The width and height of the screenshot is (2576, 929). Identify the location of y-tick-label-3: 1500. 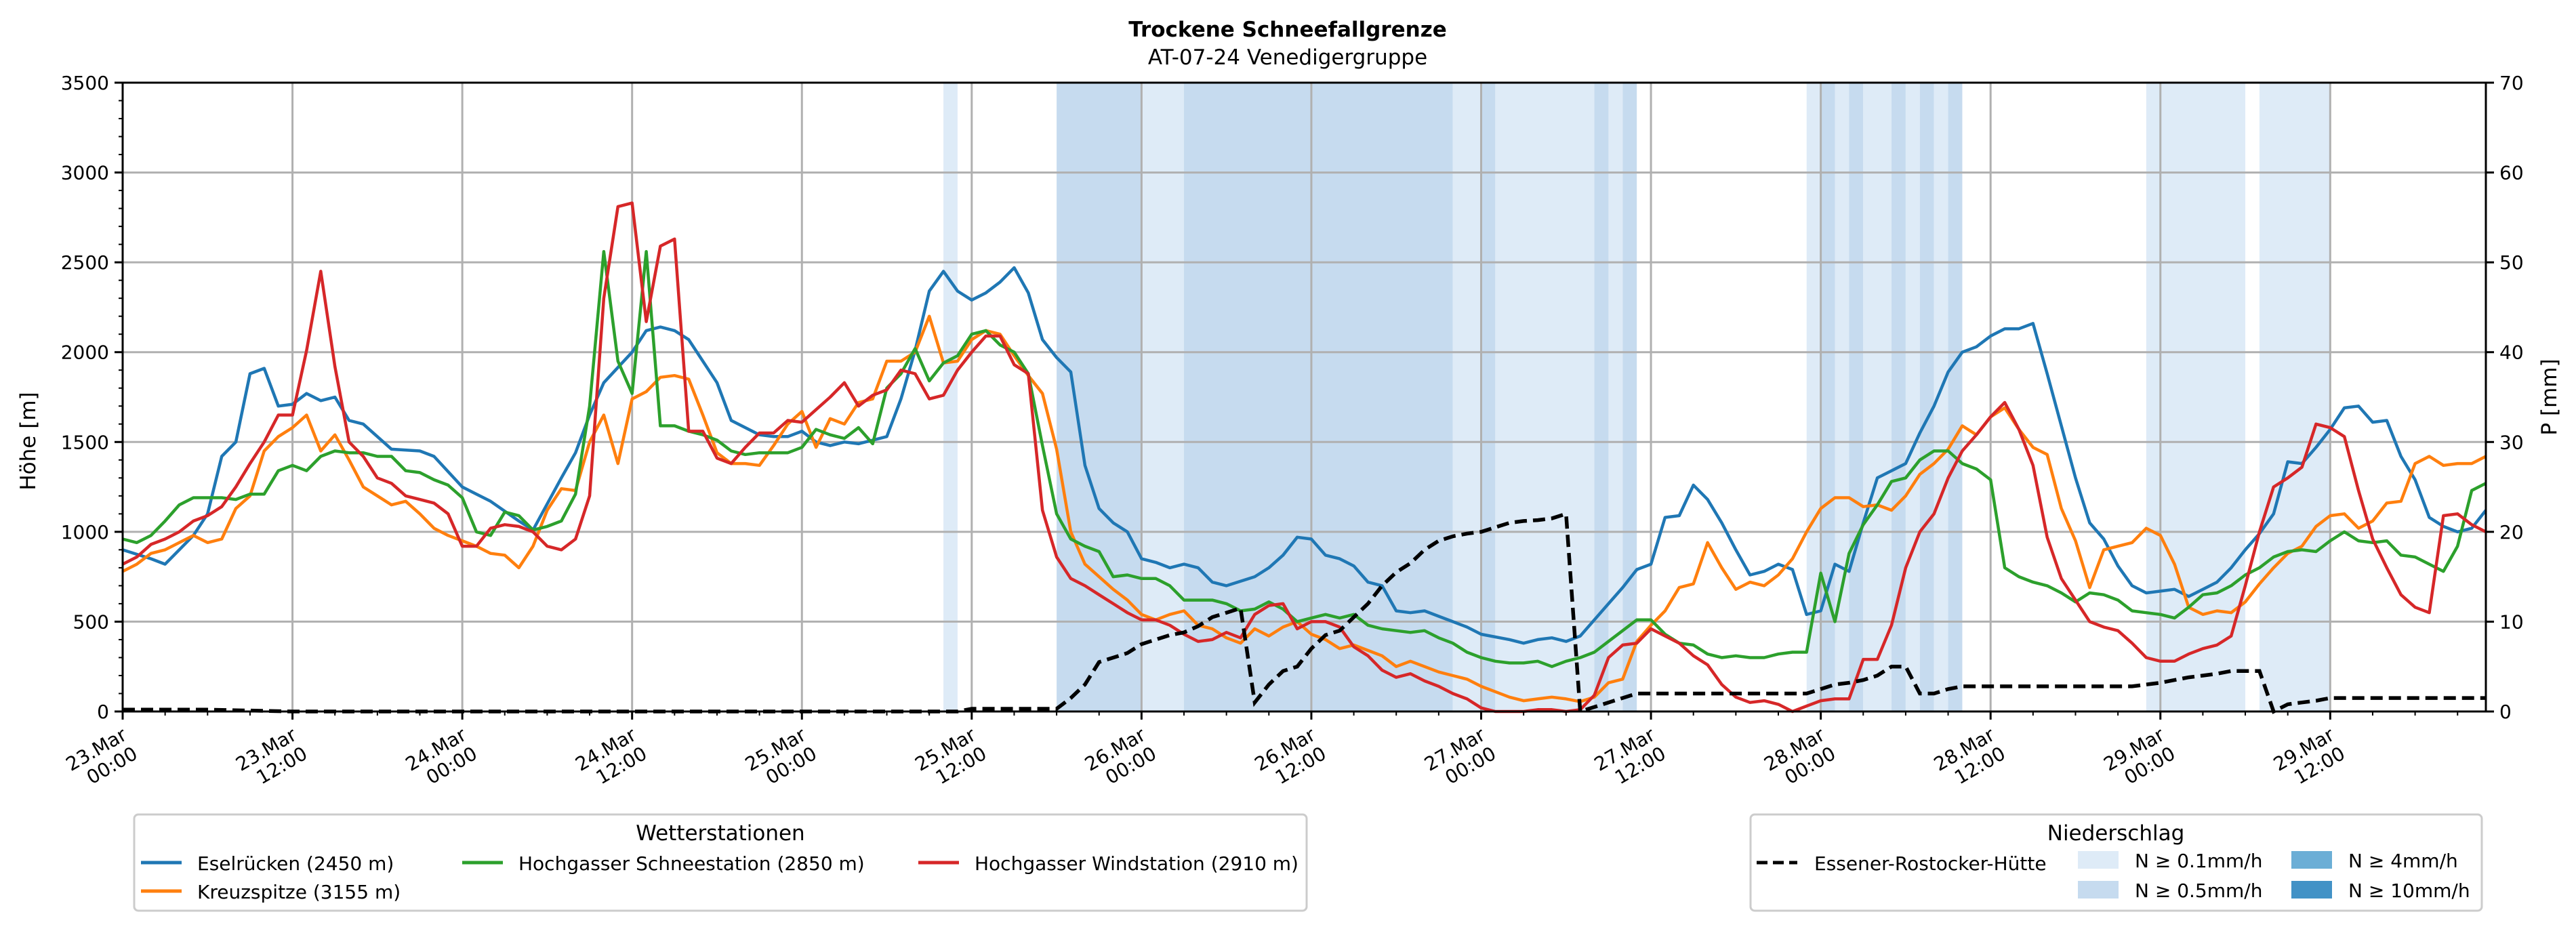
(85, 442).